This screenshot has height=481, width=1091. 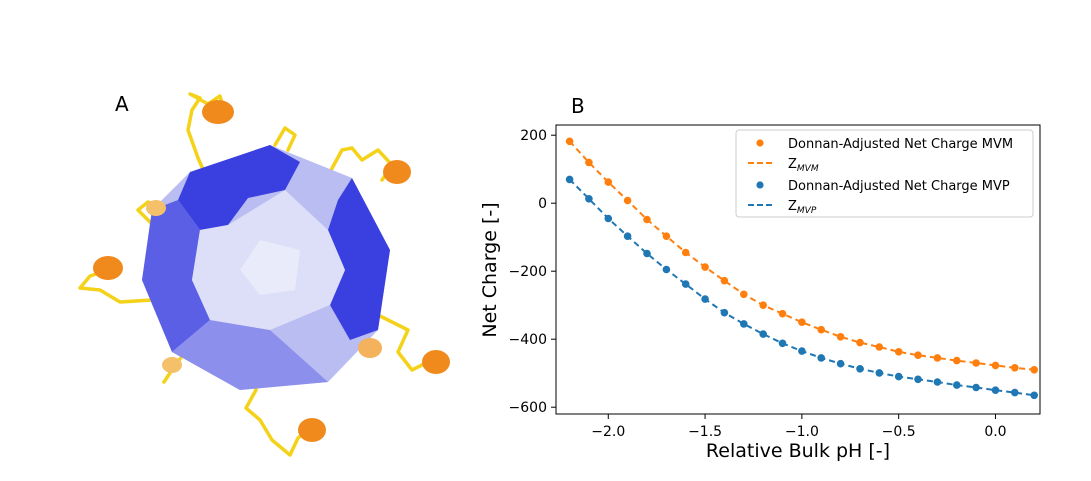 I want to click on capsid-mid-region-bottom, so click(x=250, y=355).